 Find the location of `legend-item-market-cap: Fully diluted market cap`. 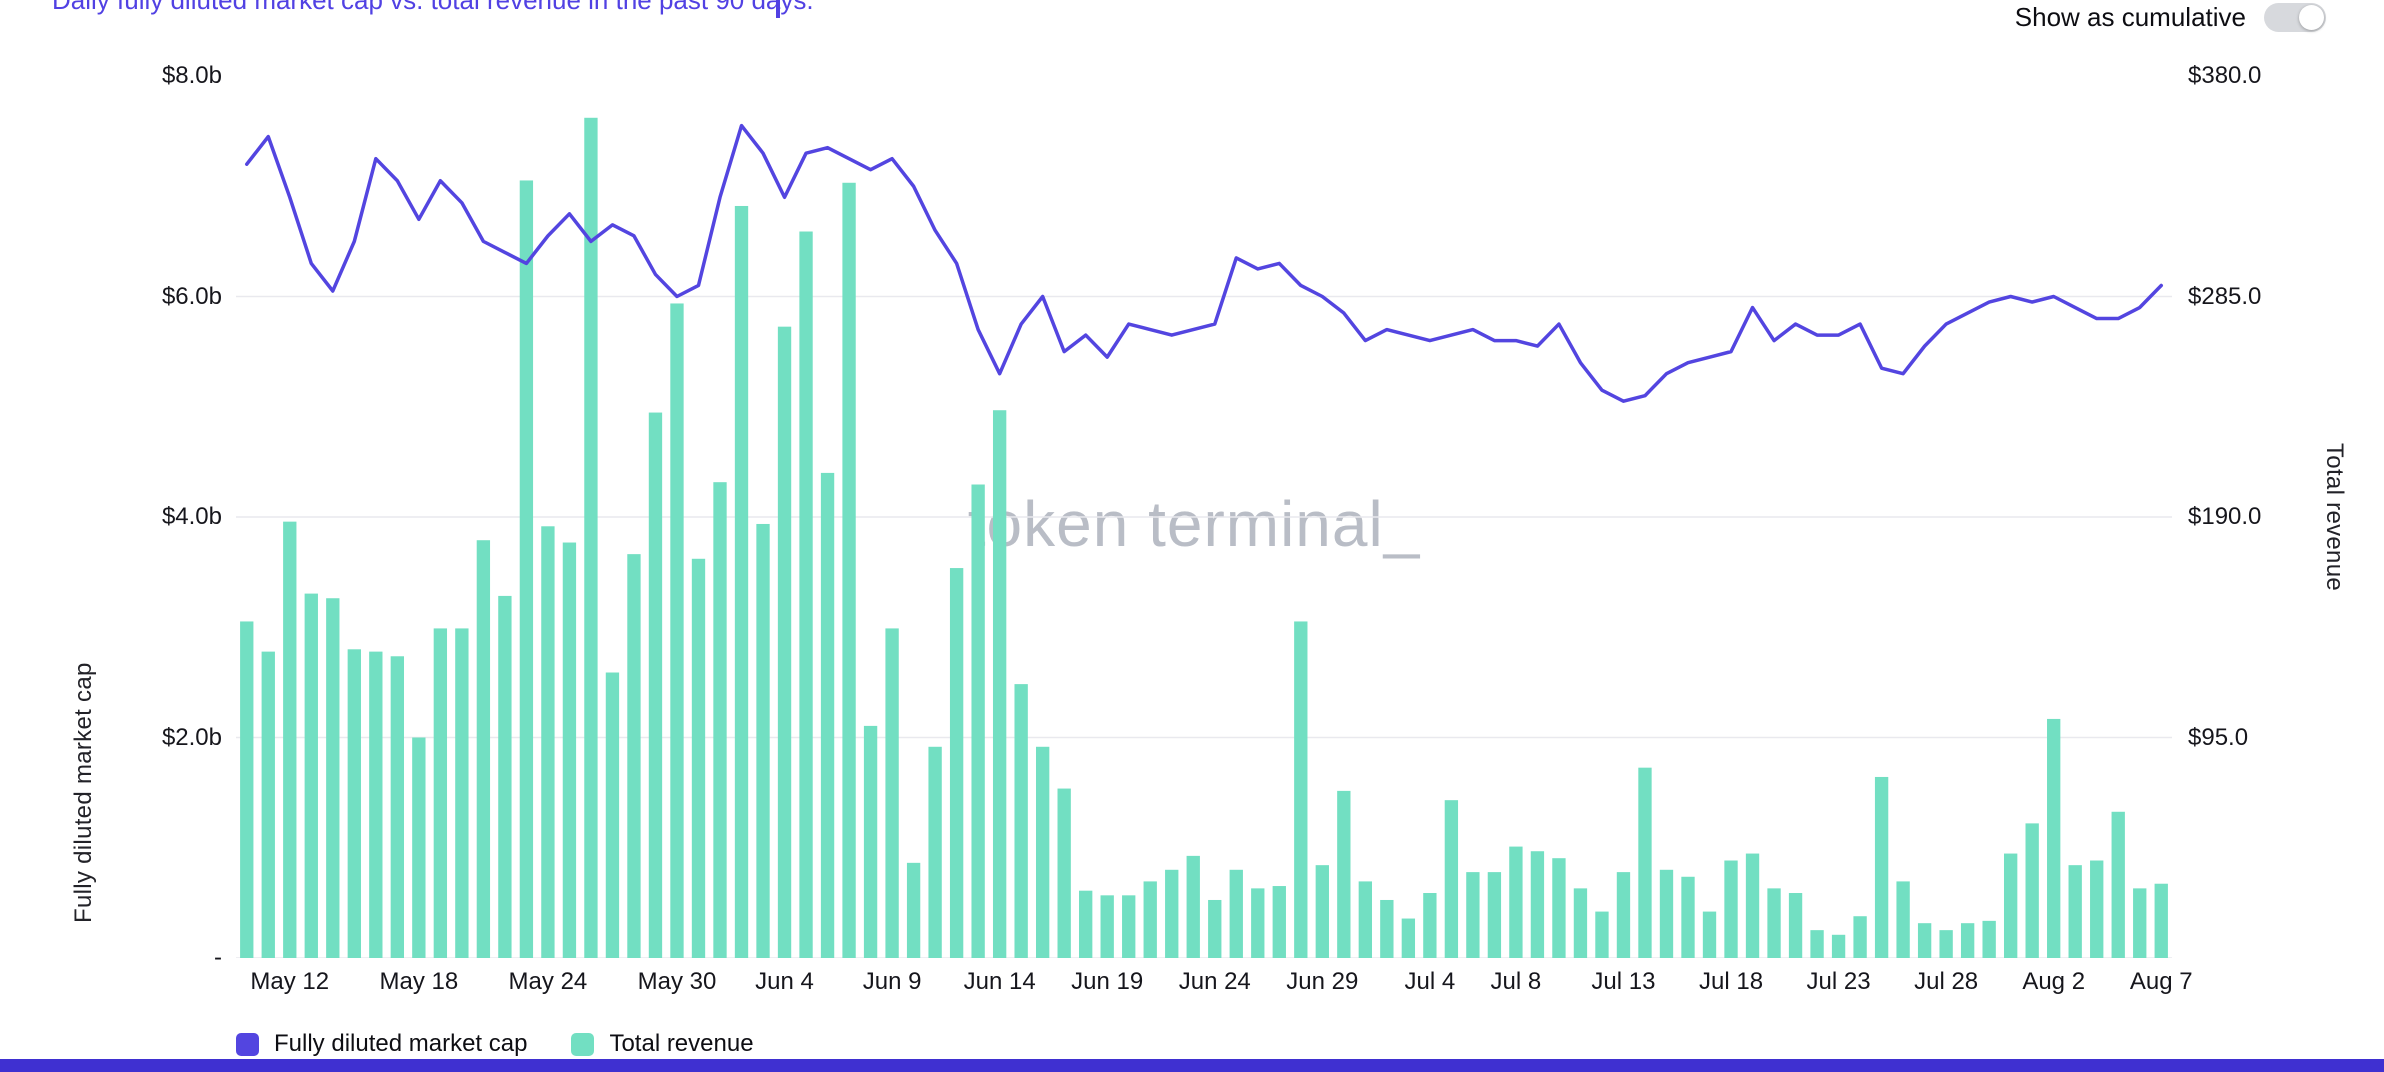

legend-item-market-cap: Fully diluted market cap is located at coordinates (381, 1044).